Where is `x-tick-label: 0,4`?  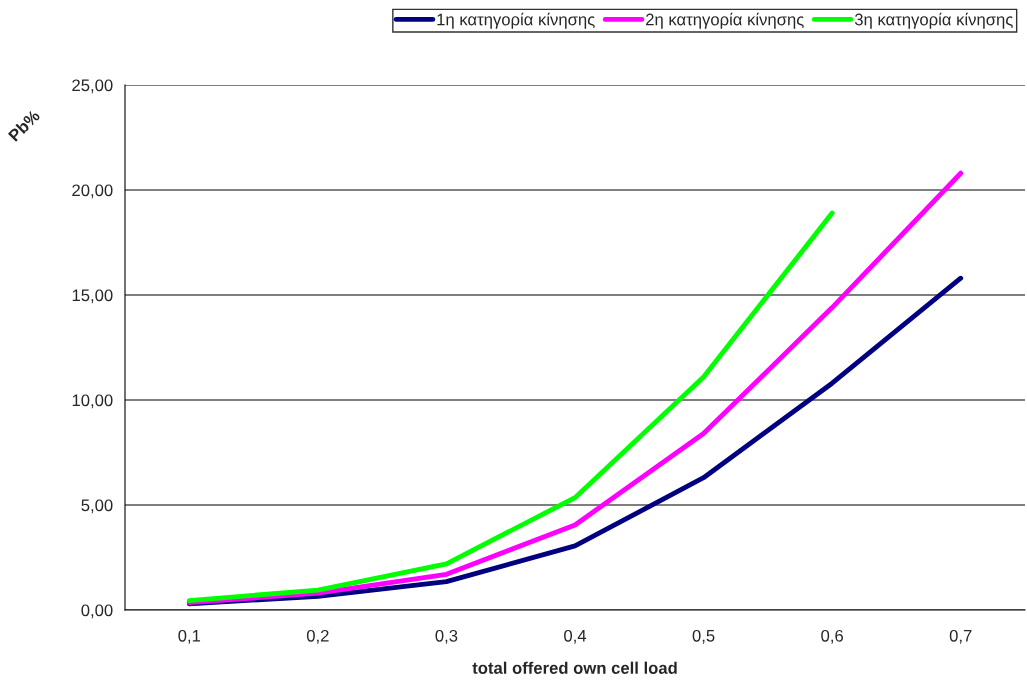
x-tick-label: 0,4 is located at coordinates (575, 636).